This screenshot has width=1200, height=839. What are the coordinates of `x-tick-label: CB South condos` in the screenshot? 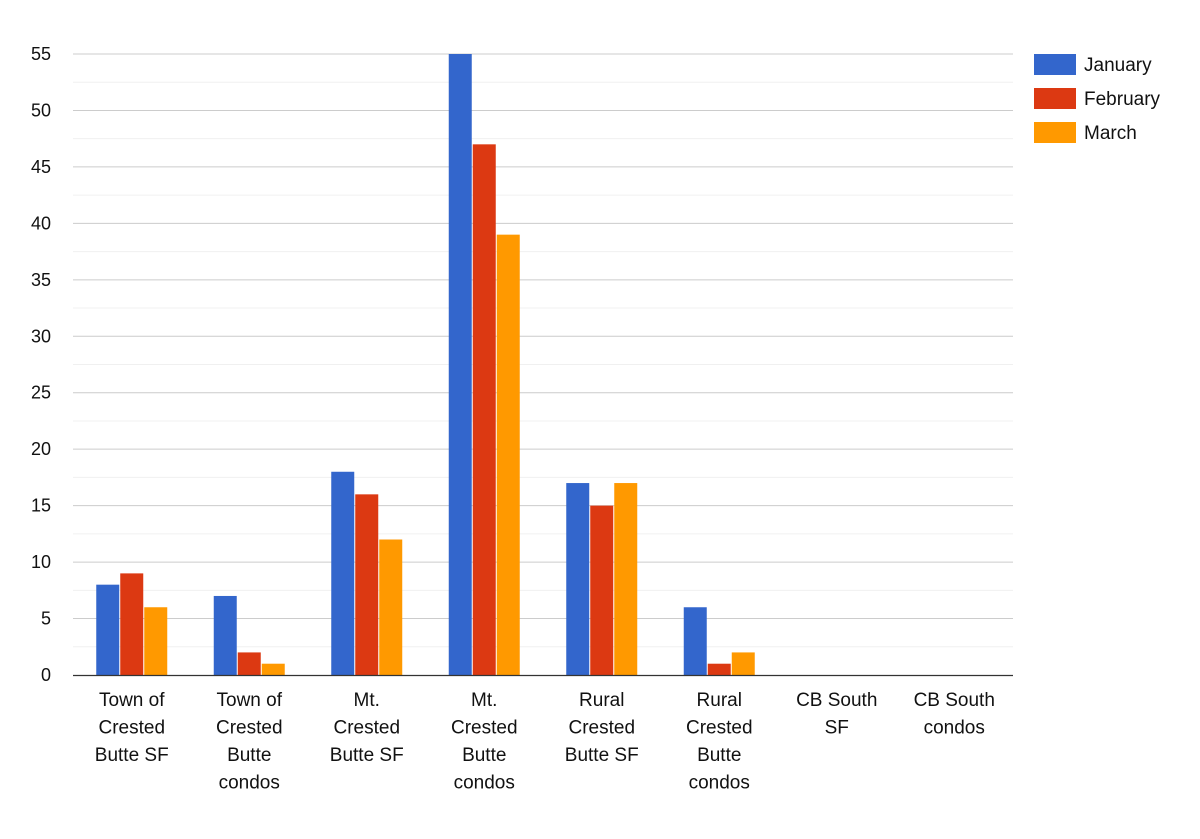 It's located at (954, 714).